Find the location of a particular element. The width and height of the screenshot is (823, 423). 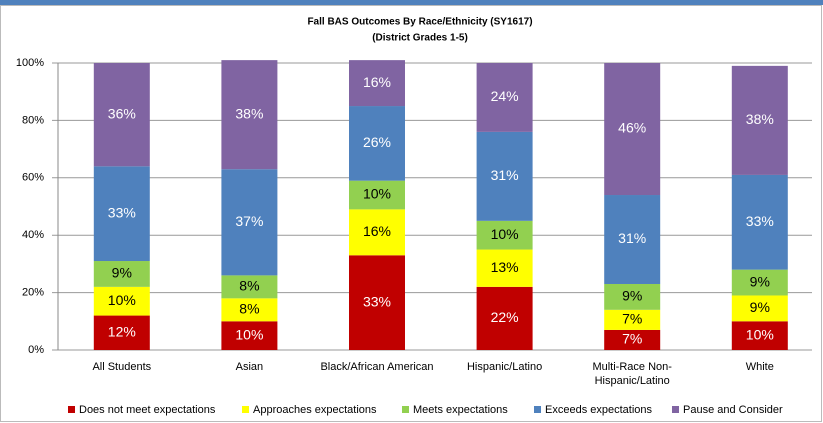

value-label: 12% is located at coordinates (122, 331).